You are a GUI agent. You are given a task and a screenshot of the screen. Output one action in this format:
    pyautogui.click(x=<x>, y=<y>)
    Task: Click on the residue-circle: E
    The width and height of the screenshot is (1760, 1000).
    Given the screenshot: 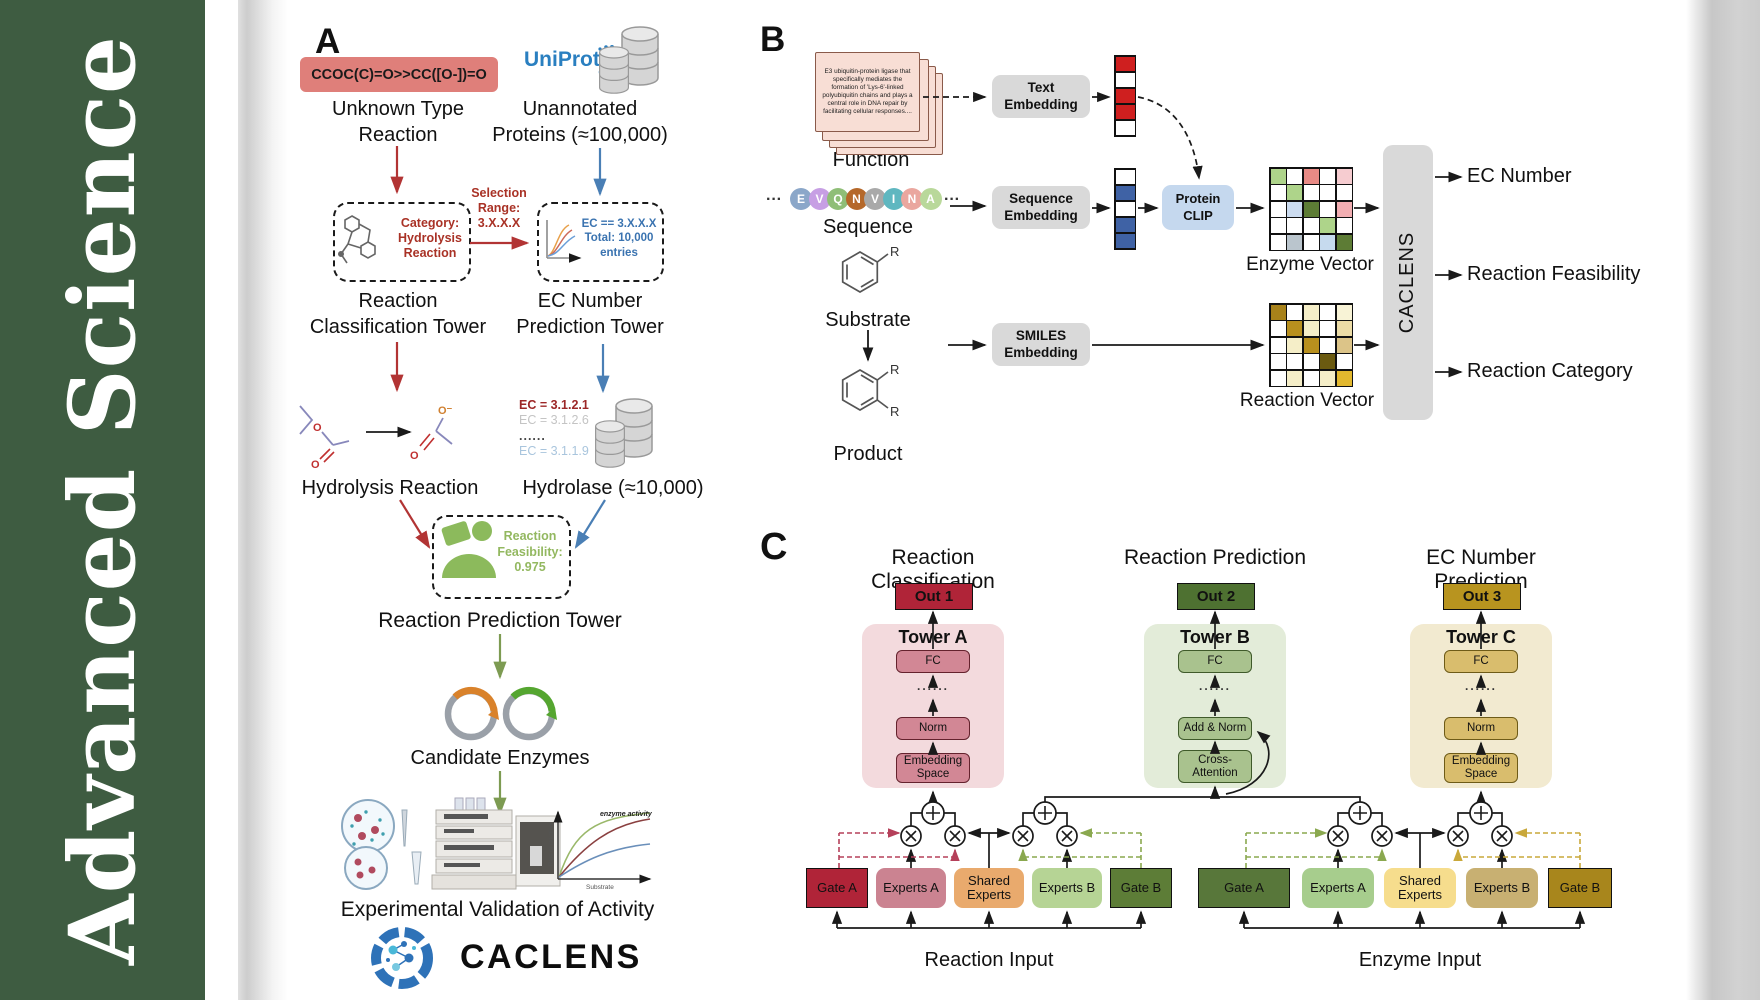 What is the action you would take?
    pyautogui.click(x=801, y=199)
    